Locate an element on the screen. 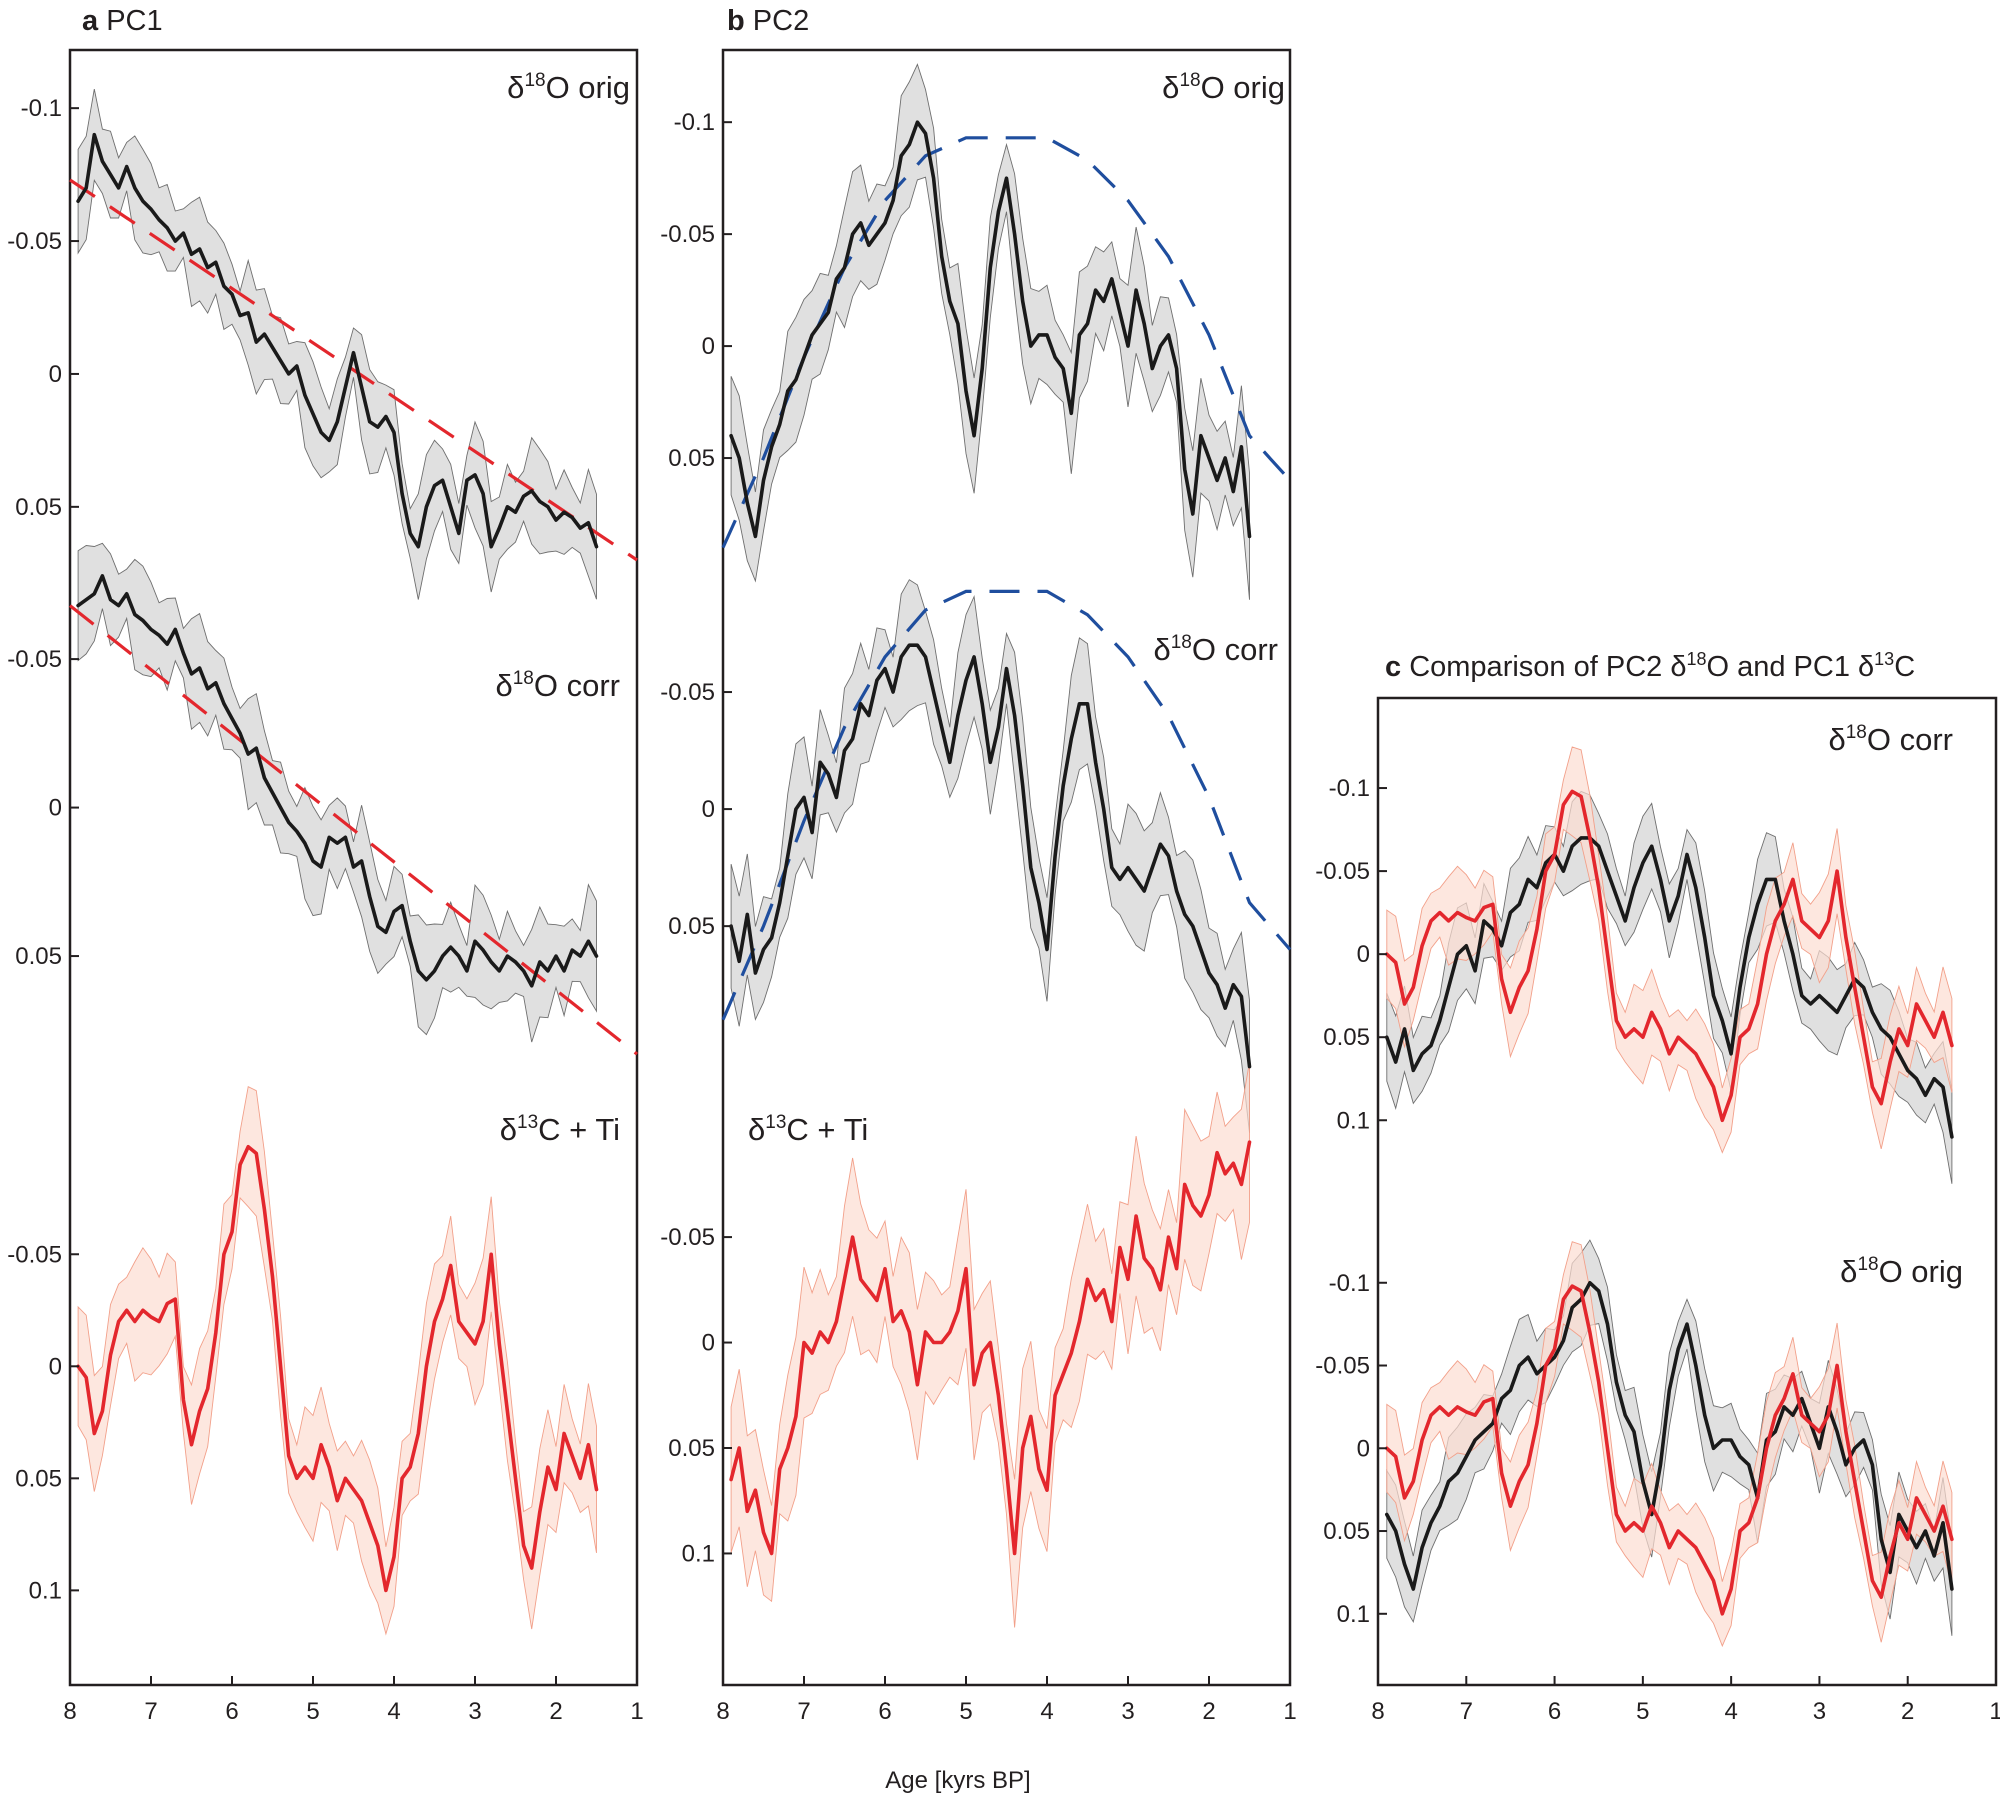 Image resolution: width=2000 pixels, height=1797 pixels. label-a-d13c-iso: 13 is located at coordinates (527, 1122).